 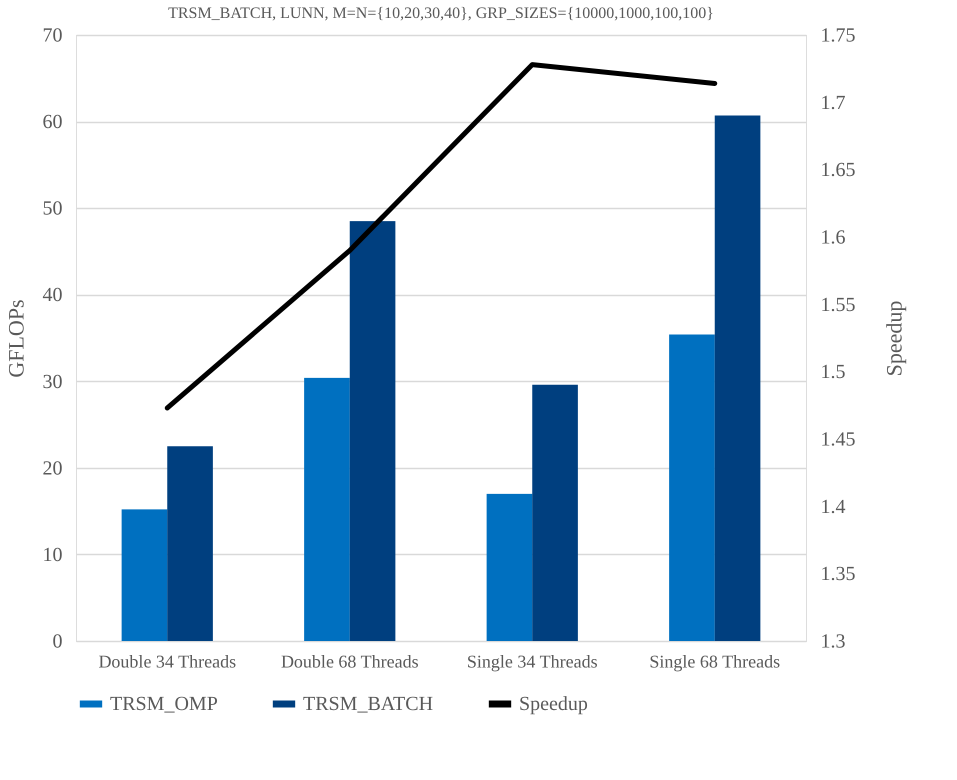 I want to click on y-tick-label: 60, so click(x=52, y=122).